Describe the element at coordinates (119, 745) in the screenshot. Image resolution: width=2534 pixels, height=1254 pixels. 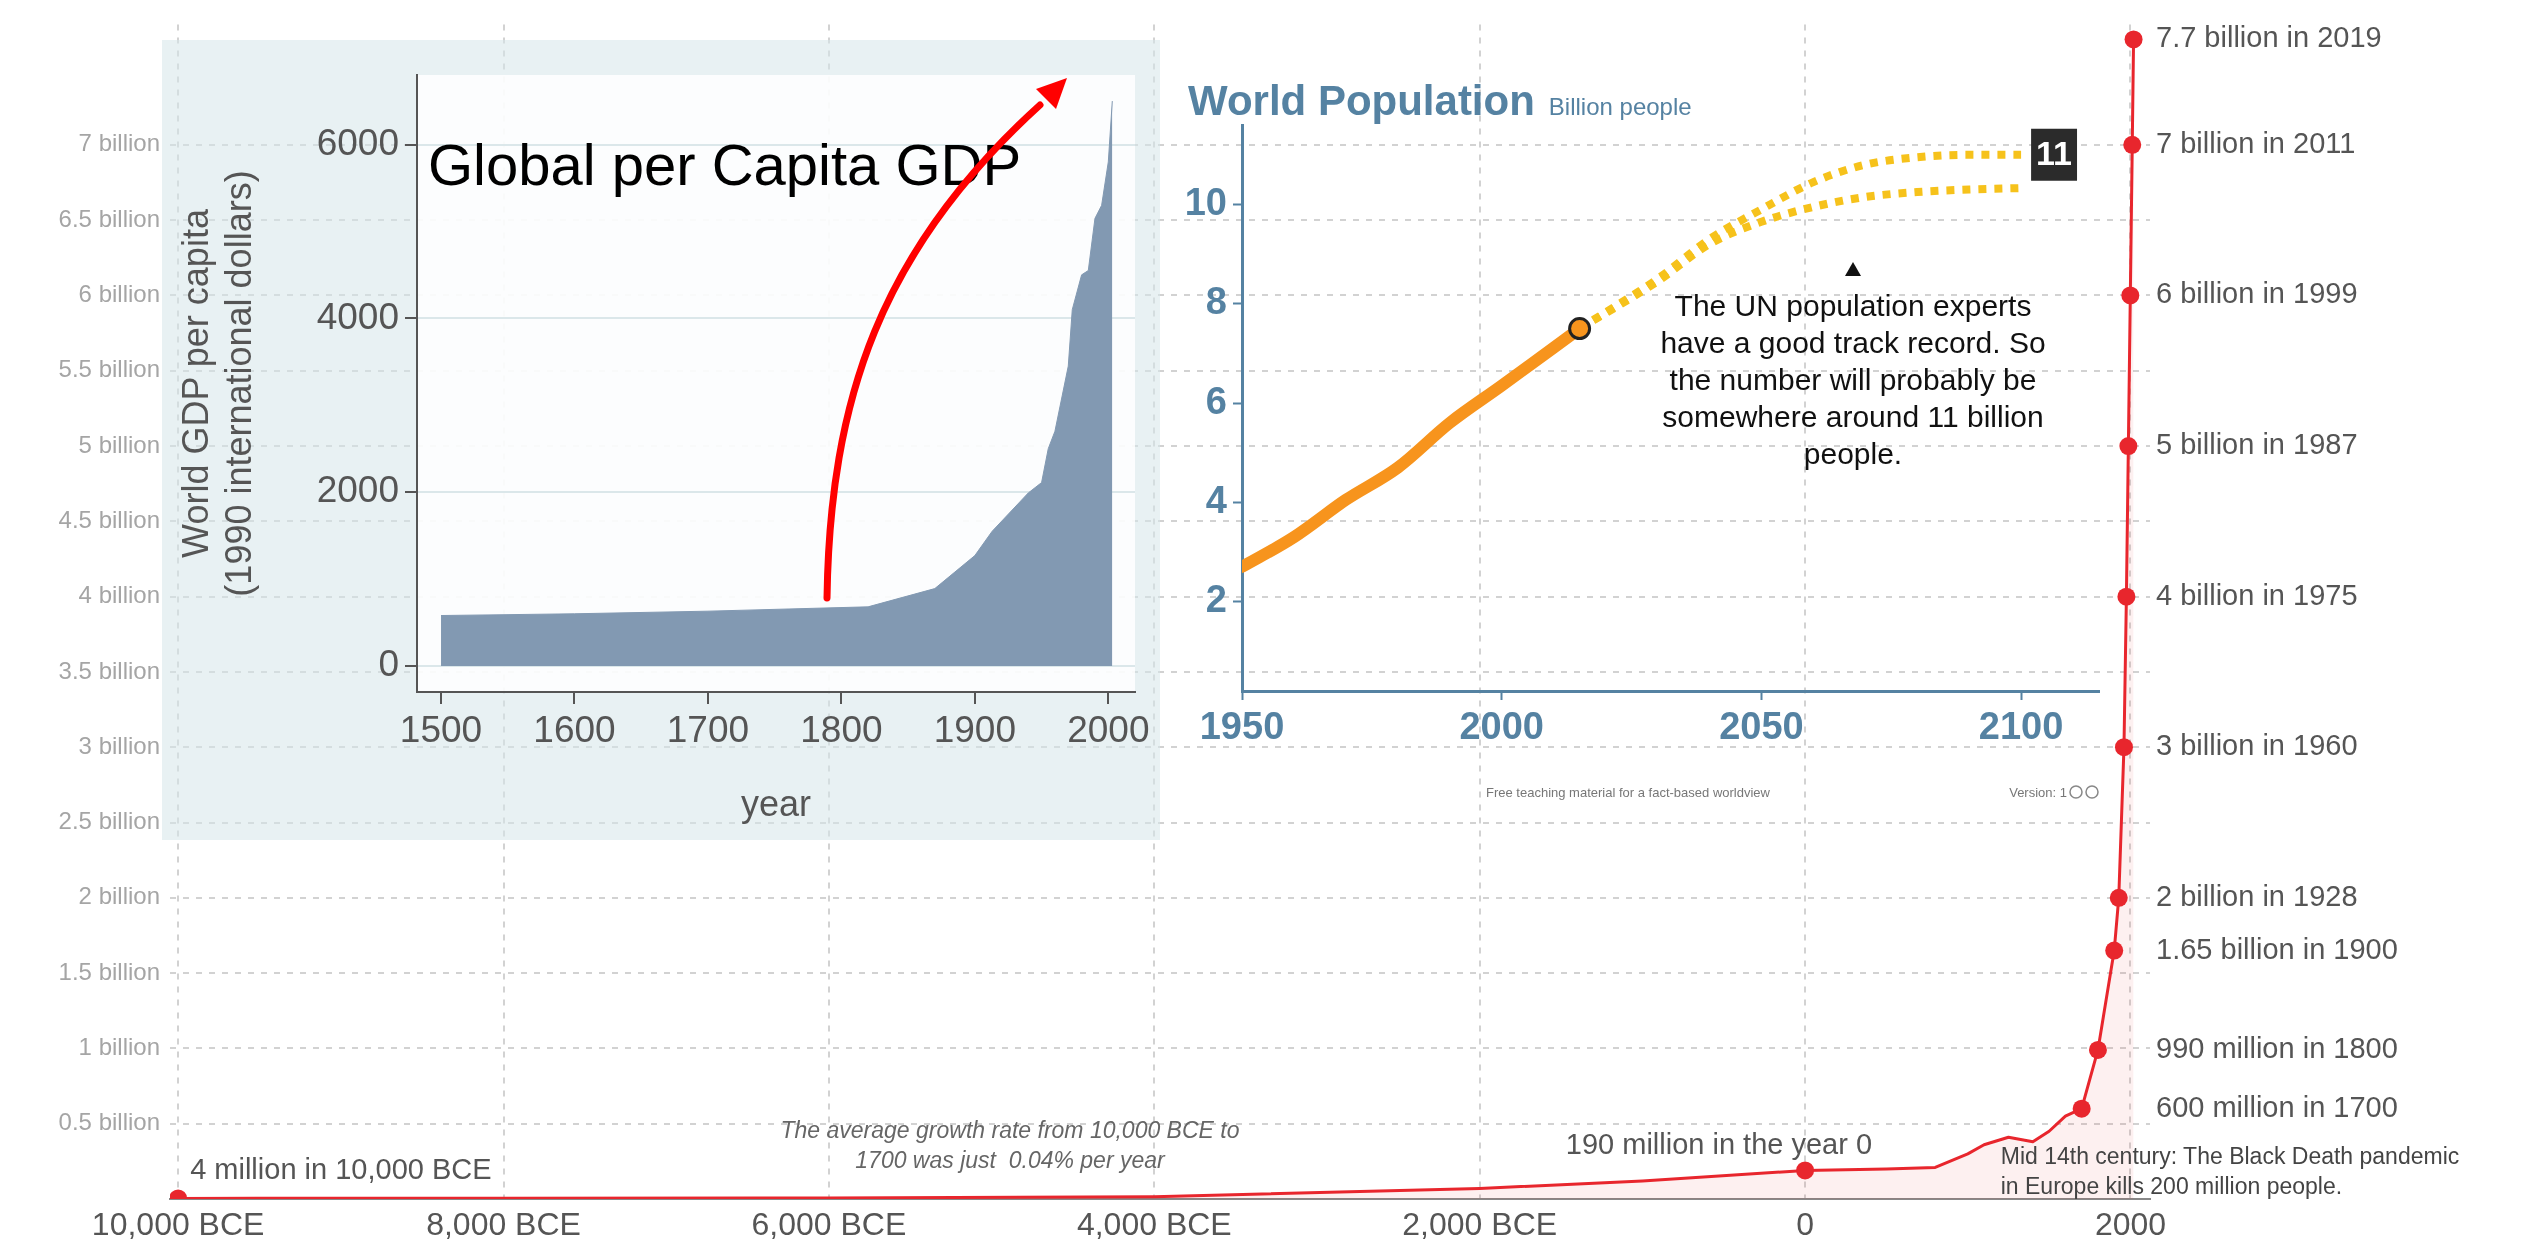
I see `y-tick-label: 3 billion` at that location.